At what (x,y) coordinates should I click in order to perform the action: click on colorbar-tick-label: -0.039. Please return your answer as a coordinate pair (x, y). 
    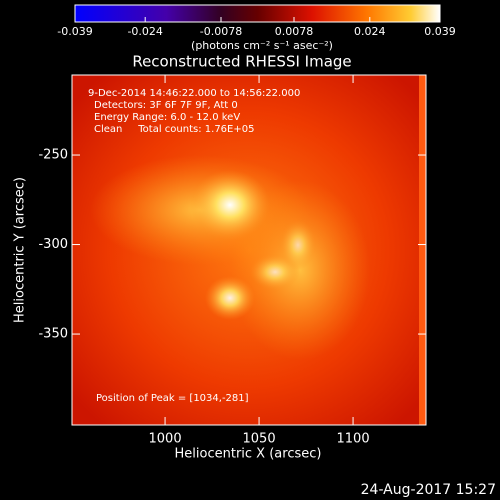
    Looking at the image, I should click on (74, 31).